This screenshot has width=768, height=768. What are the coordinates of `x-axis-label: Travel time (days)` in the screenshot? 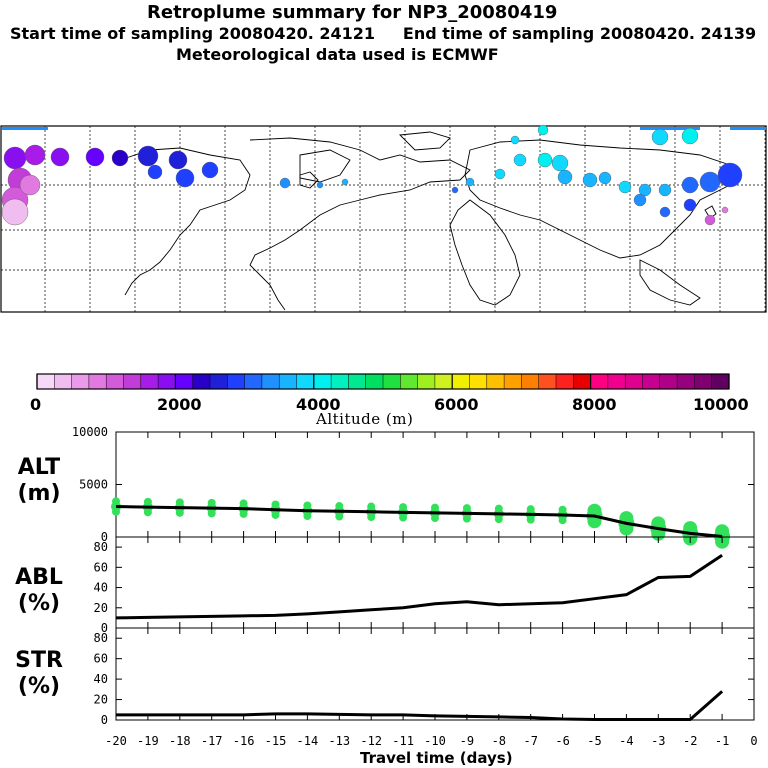 It's located at (436, 758).